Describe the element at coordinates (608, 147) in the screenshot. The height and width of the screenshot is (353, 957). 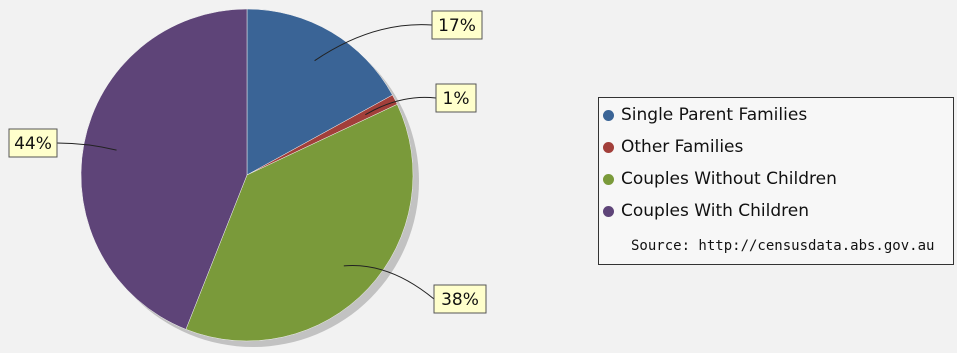
I see `legend-swatch-other` at that location.